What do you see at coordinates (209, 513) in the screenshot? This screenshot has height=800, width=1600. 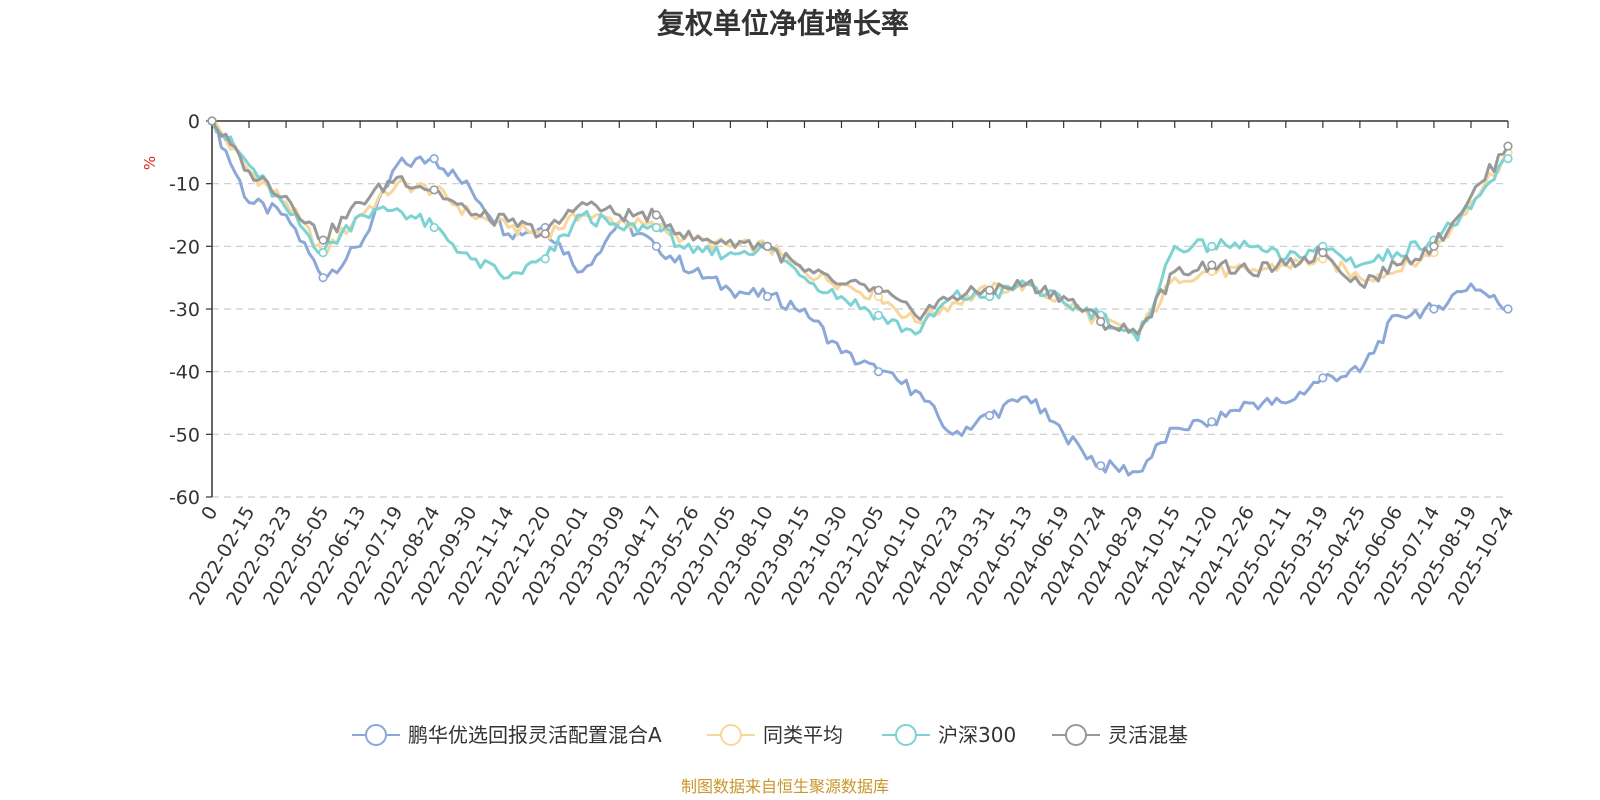 I see `x-tick-label-0: 0` at bounding box center [209, 513].